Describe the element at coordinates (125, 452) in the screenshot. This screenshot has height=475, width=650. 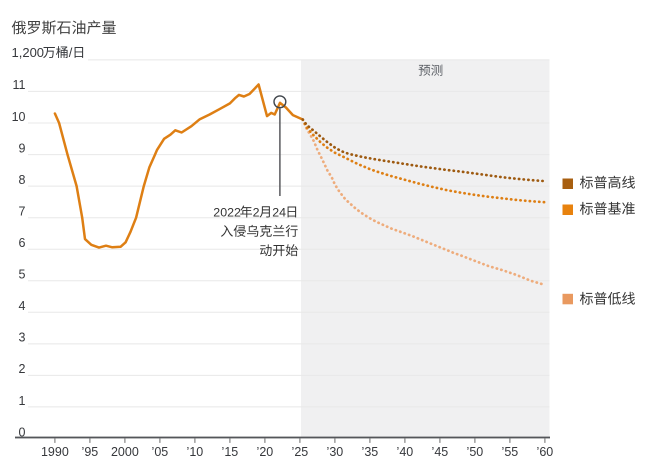
I see `svg-text: 2000` at that location.